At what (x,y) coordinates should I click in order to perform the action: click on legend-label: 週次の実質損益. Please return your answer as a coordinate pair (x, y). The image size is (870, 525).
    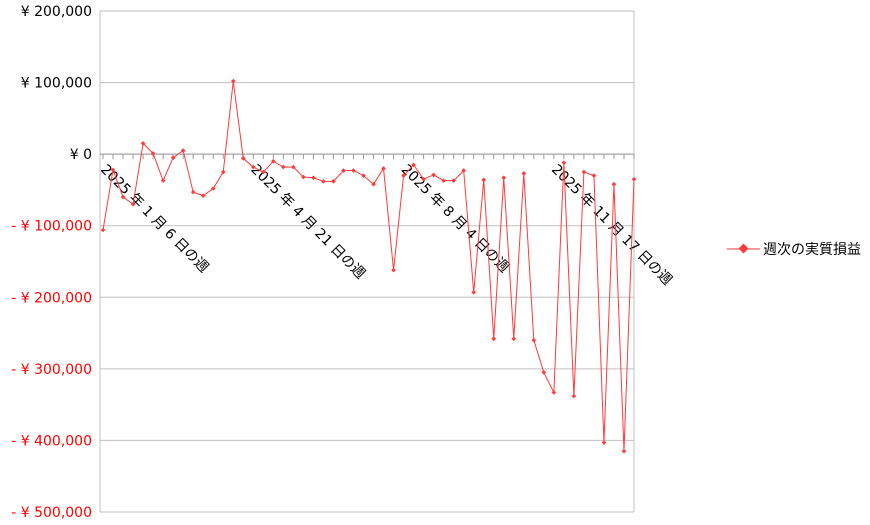
    Looking at the image, I should click on (812, 250).